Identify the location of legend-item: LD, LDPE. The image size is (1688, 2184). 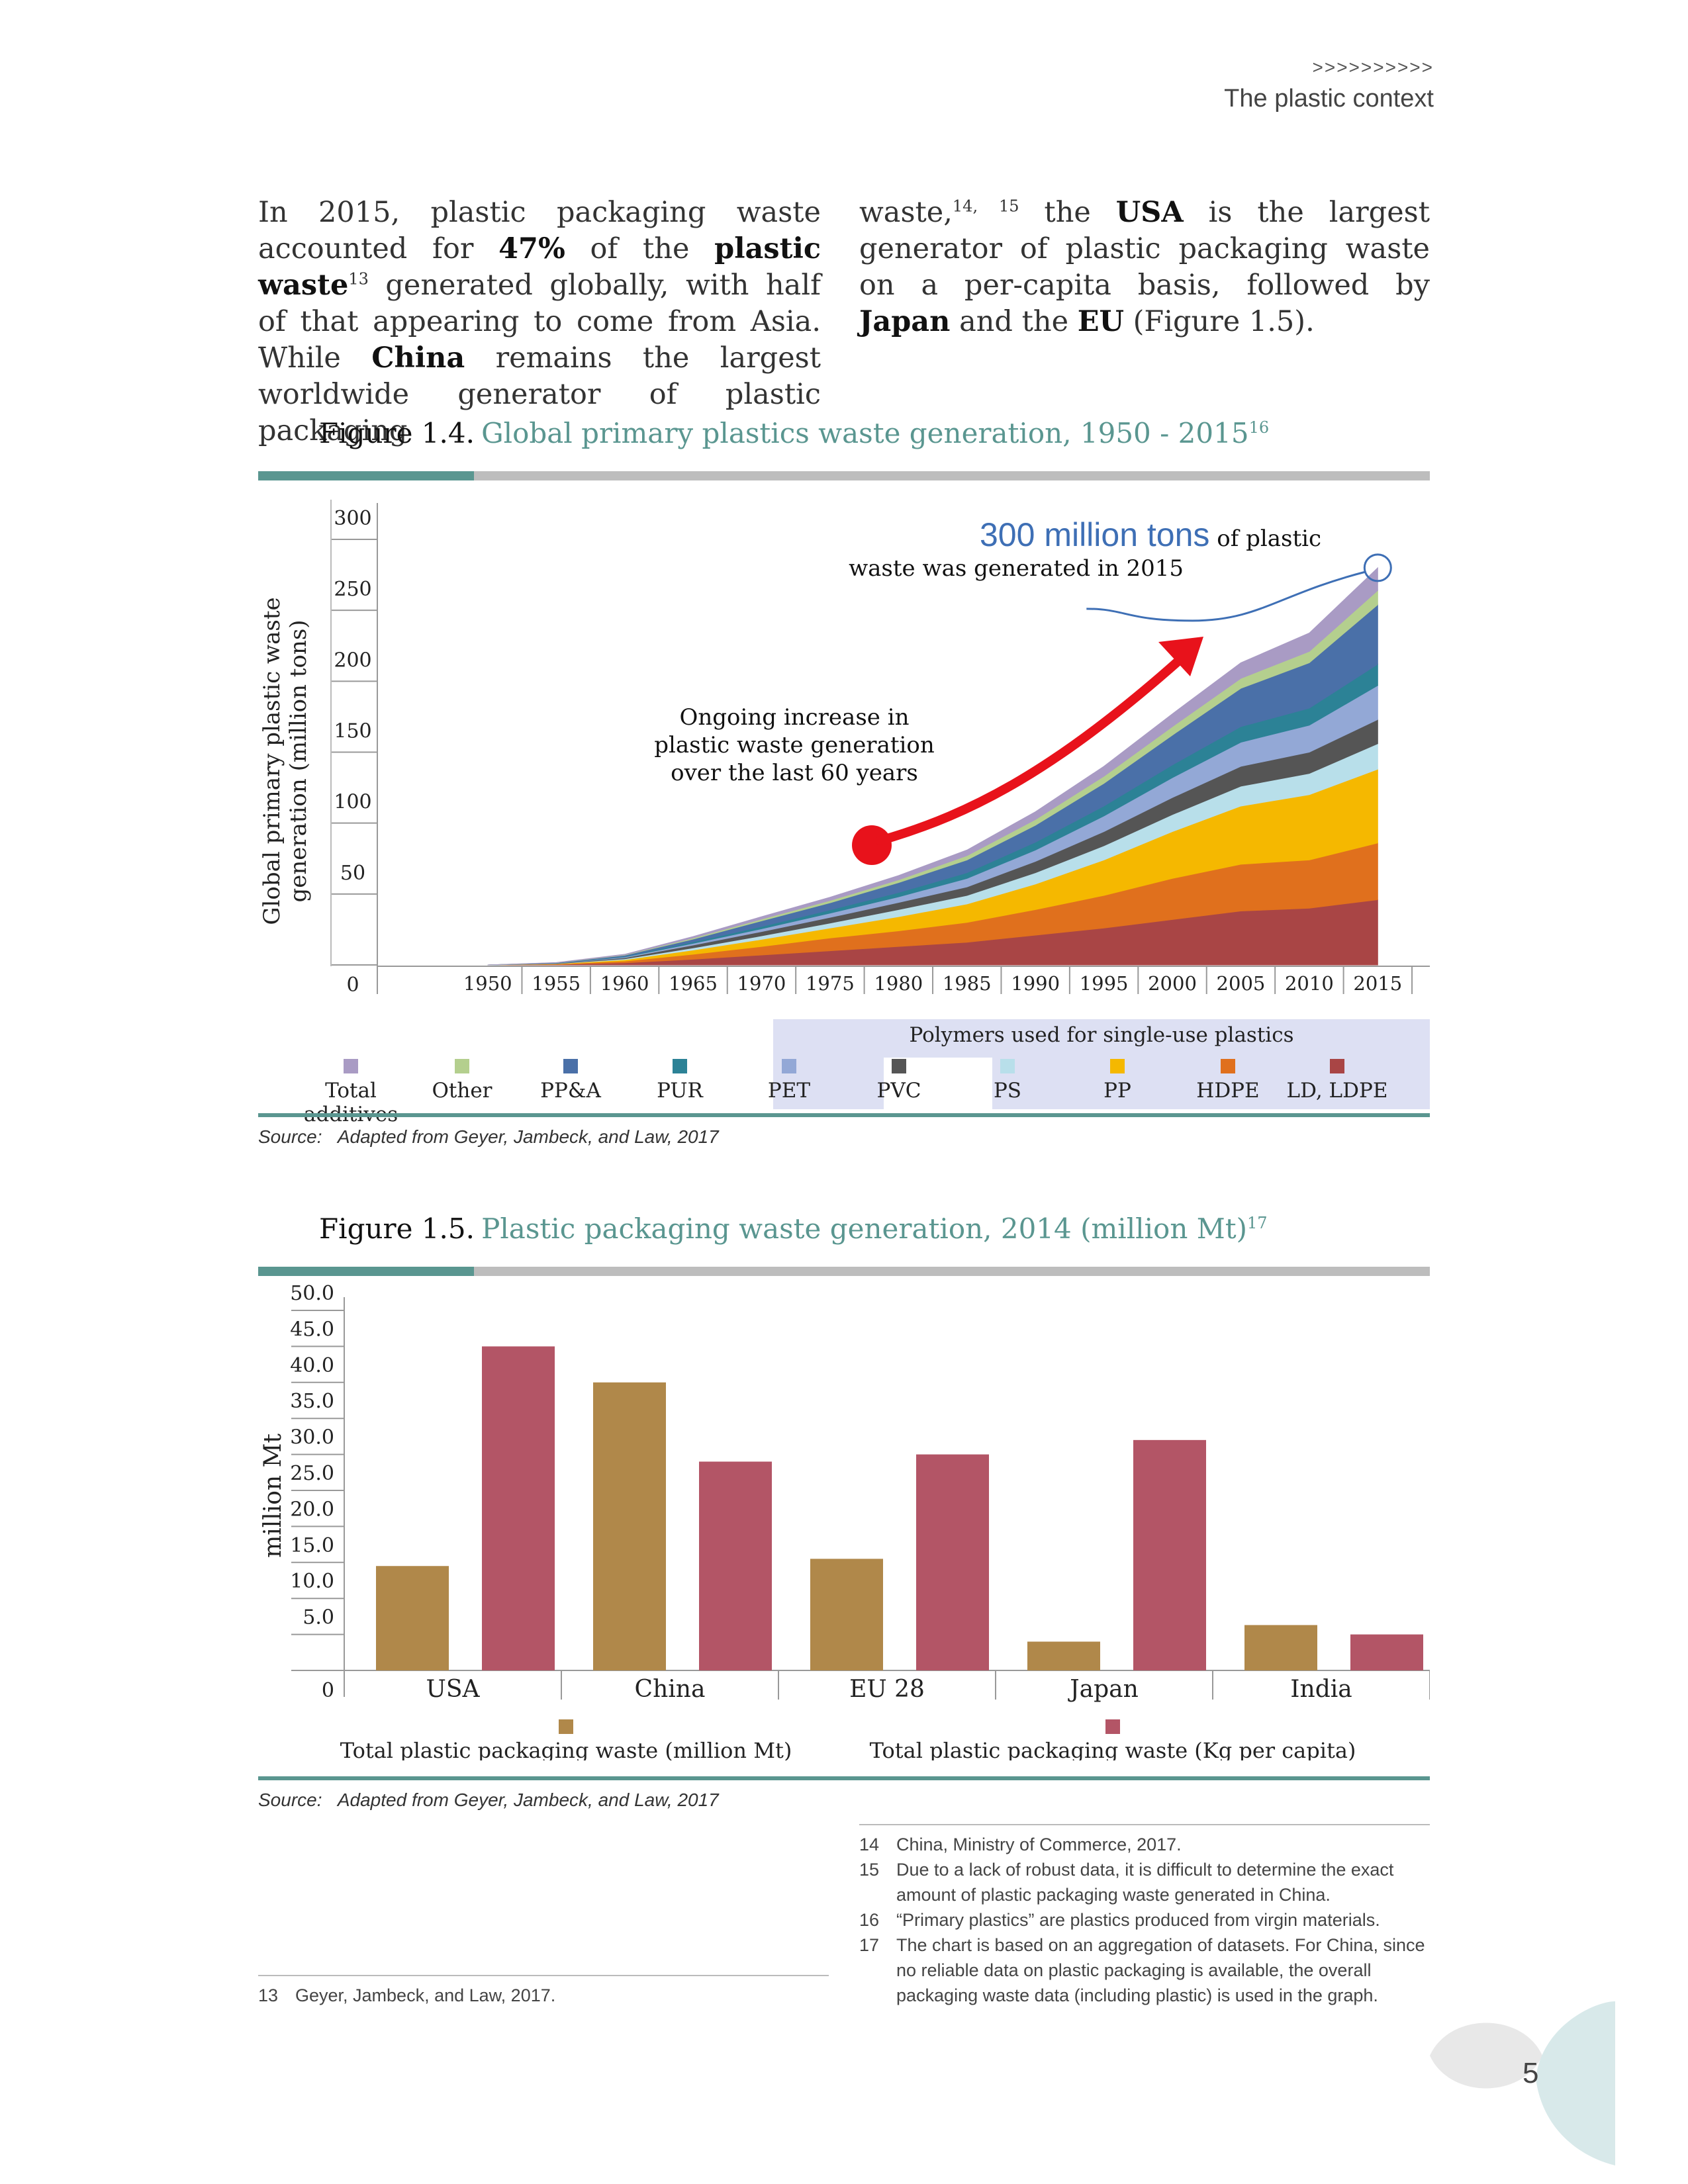
(1337, 1081).